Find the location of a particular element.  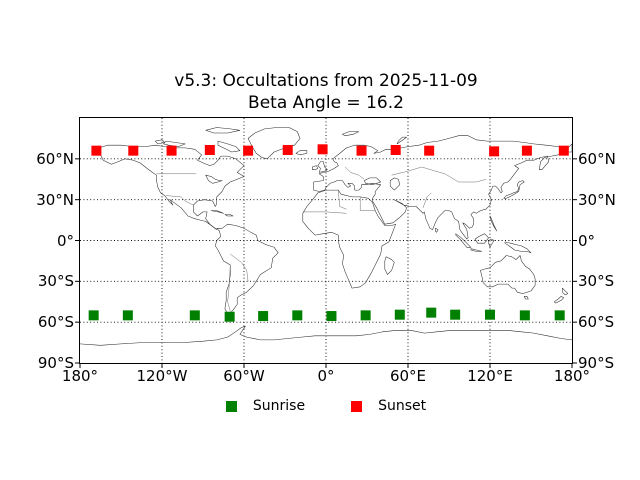

border-russia-kazakh-border is located at coordinates (418, 171).